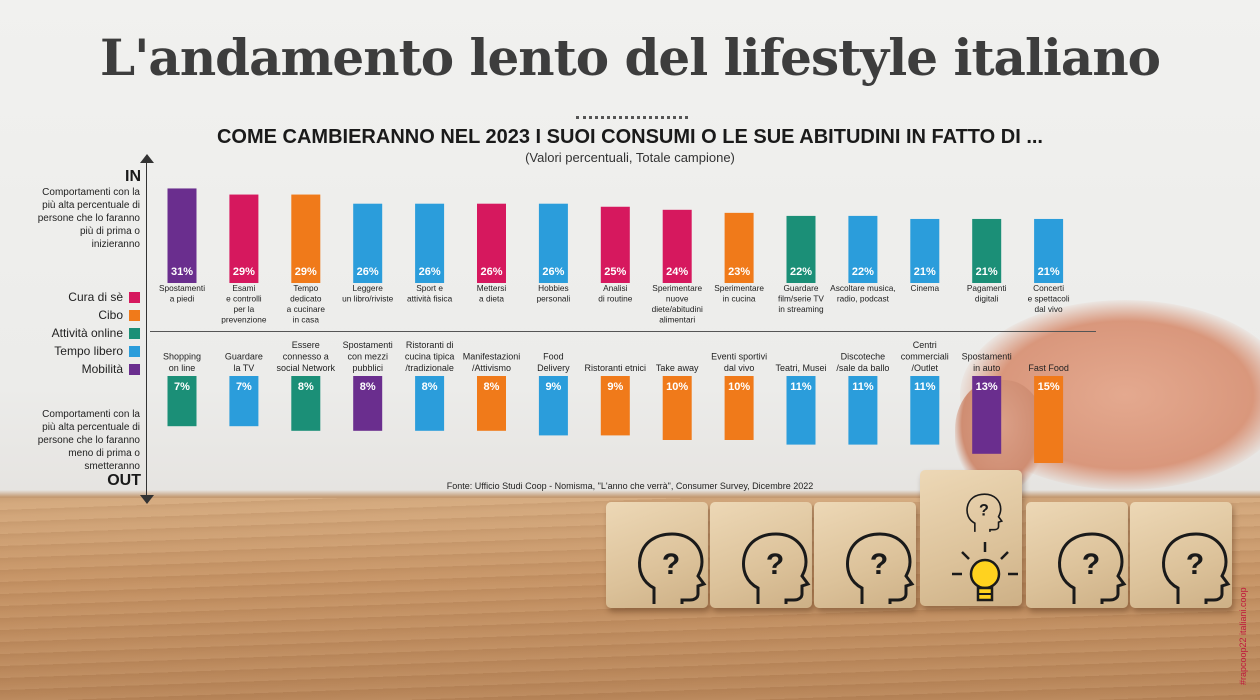  I want to click on category-label: Food, so click(553, 357).